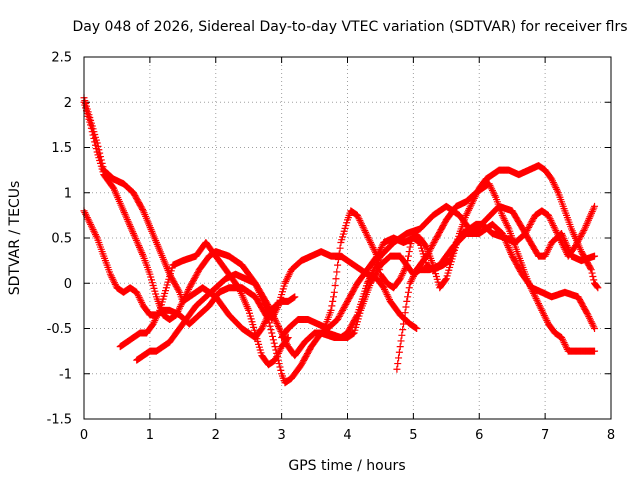  I want to click on y-tick-label: 2, so click(68, 103).